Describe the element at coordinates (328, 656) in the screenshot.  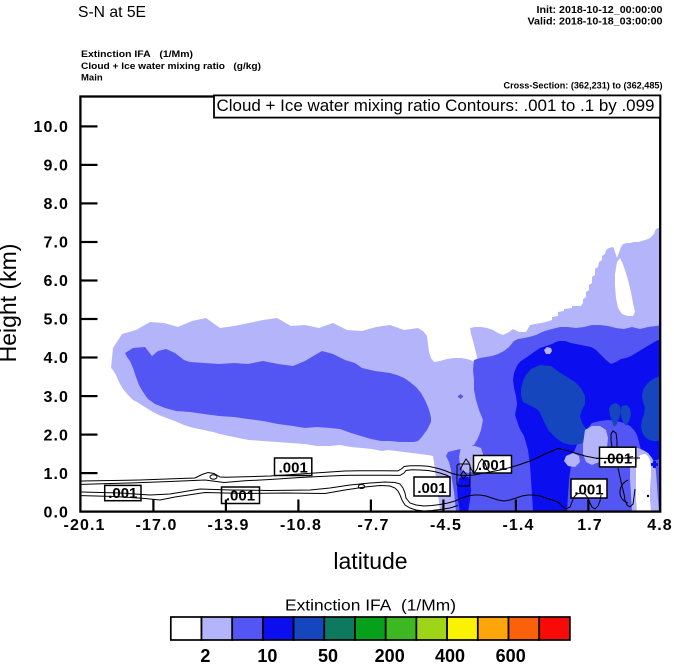
I see `svg-text: 50` at that location.